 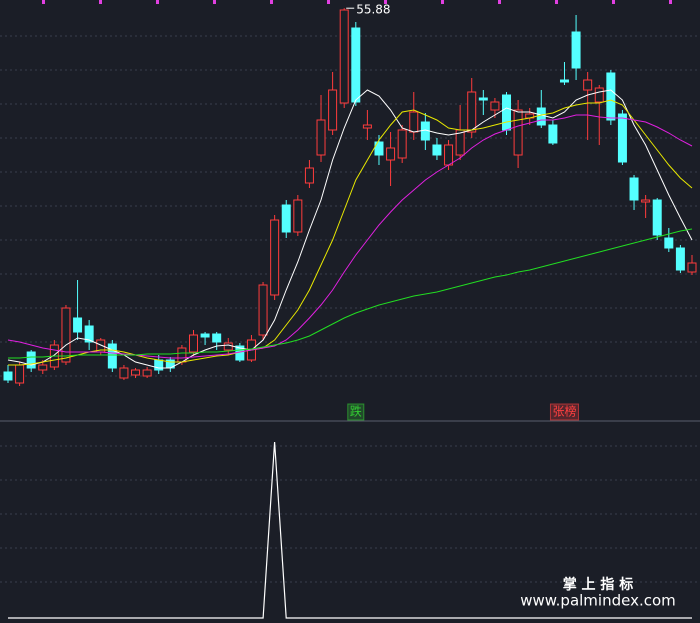 I want to click on signal-label: 跌, so click(x=356, y=411).